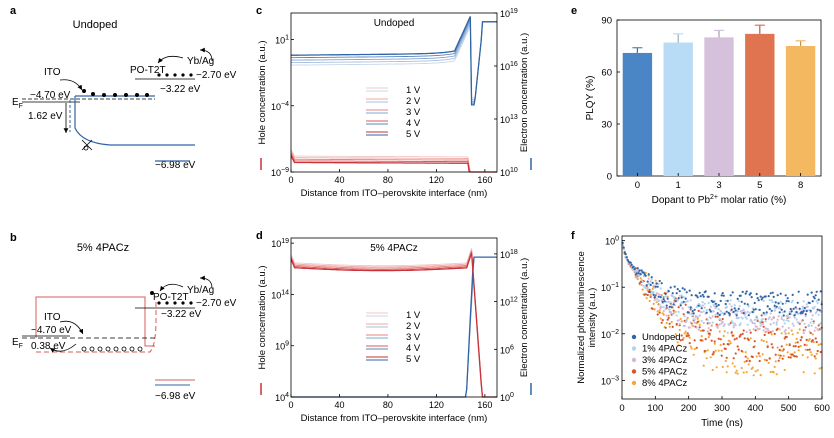 This screenshot has height=438, width=834. What do you see at coordinates (612, 241) in the screenshot?
I see `y-tick-label: 100` at bounding box center [612, 241].